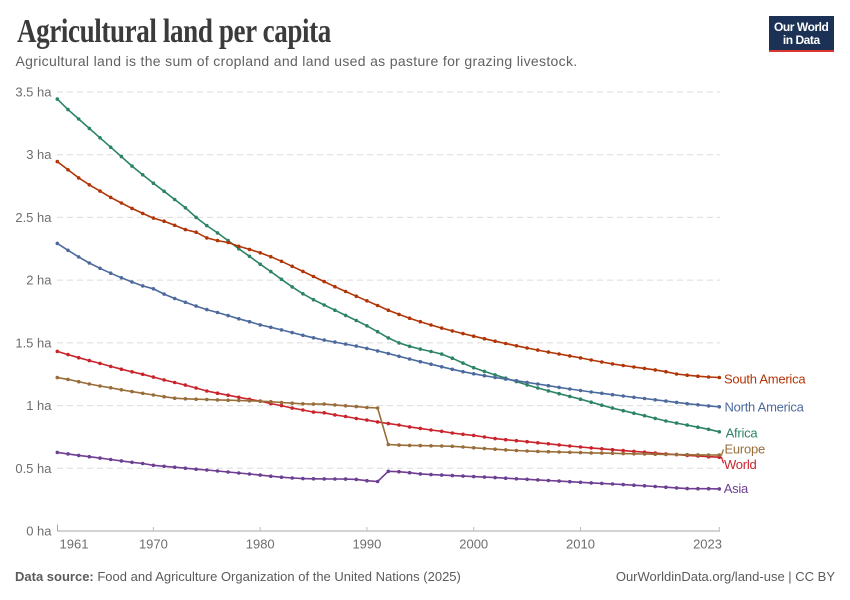 The width and height of the screenshot is (850, 600). Describe the element at coordinates (740, 464) in the screenshot. I see `svg-text: World` at that location.